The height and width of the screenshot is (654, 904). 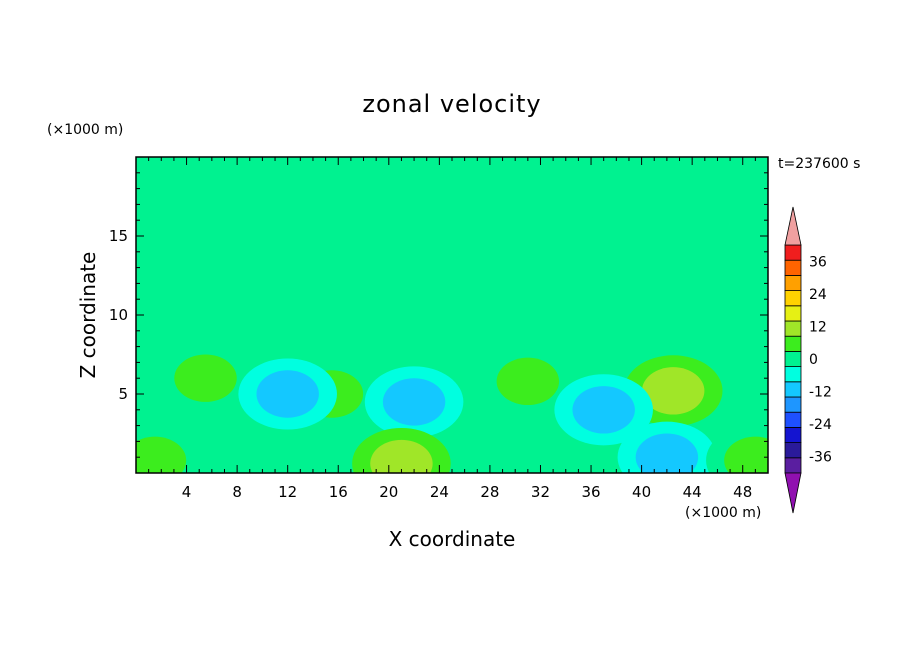 What do you see at coordinates (237, 492) in the screenshot?
I see `x-tick-label: 8` at bounding box center [237, 492].